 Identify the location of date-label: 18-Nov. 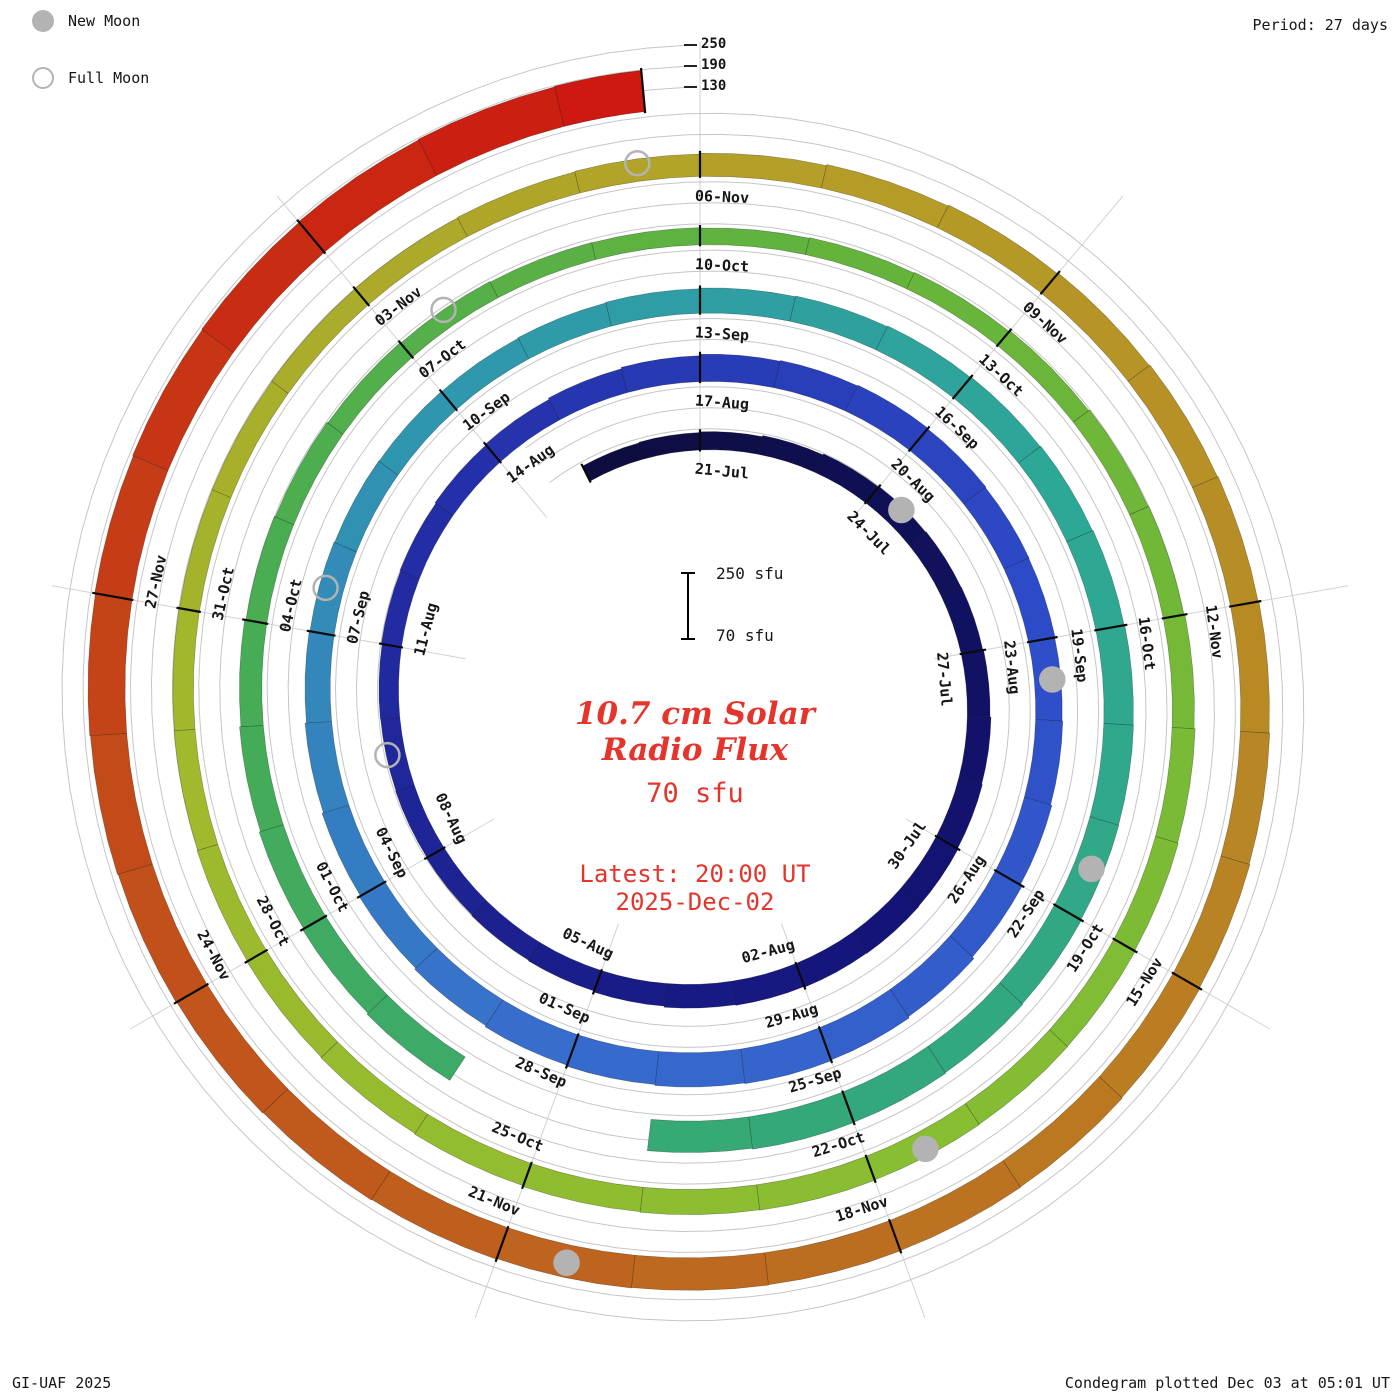
(861, 1209).